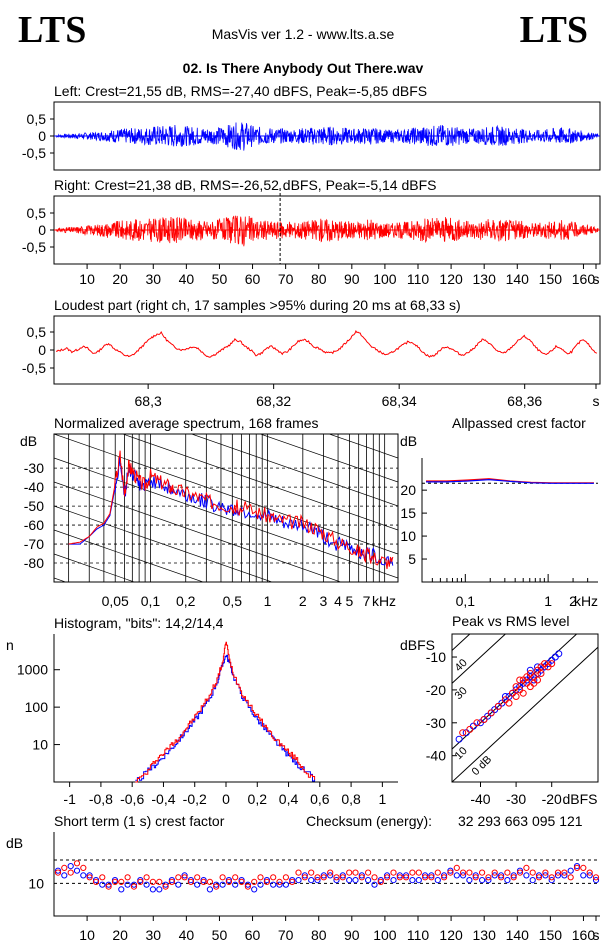 This screenshot has width=606, height=946. I want to click on histogram-ytick-label: 100, so click(37, 707).